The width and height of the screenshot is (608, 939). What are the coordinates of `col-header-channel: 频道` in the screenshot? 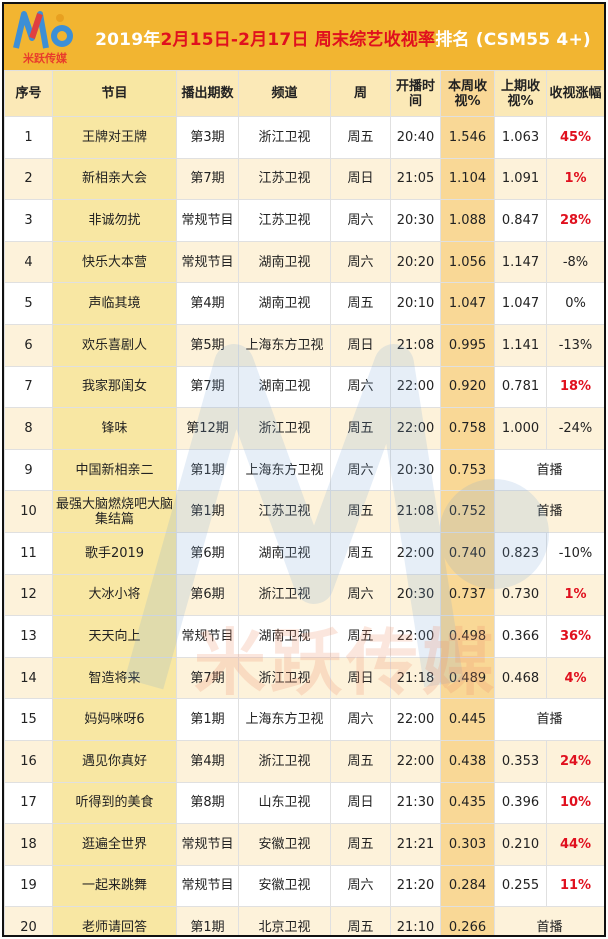 It's located at (284, 93).